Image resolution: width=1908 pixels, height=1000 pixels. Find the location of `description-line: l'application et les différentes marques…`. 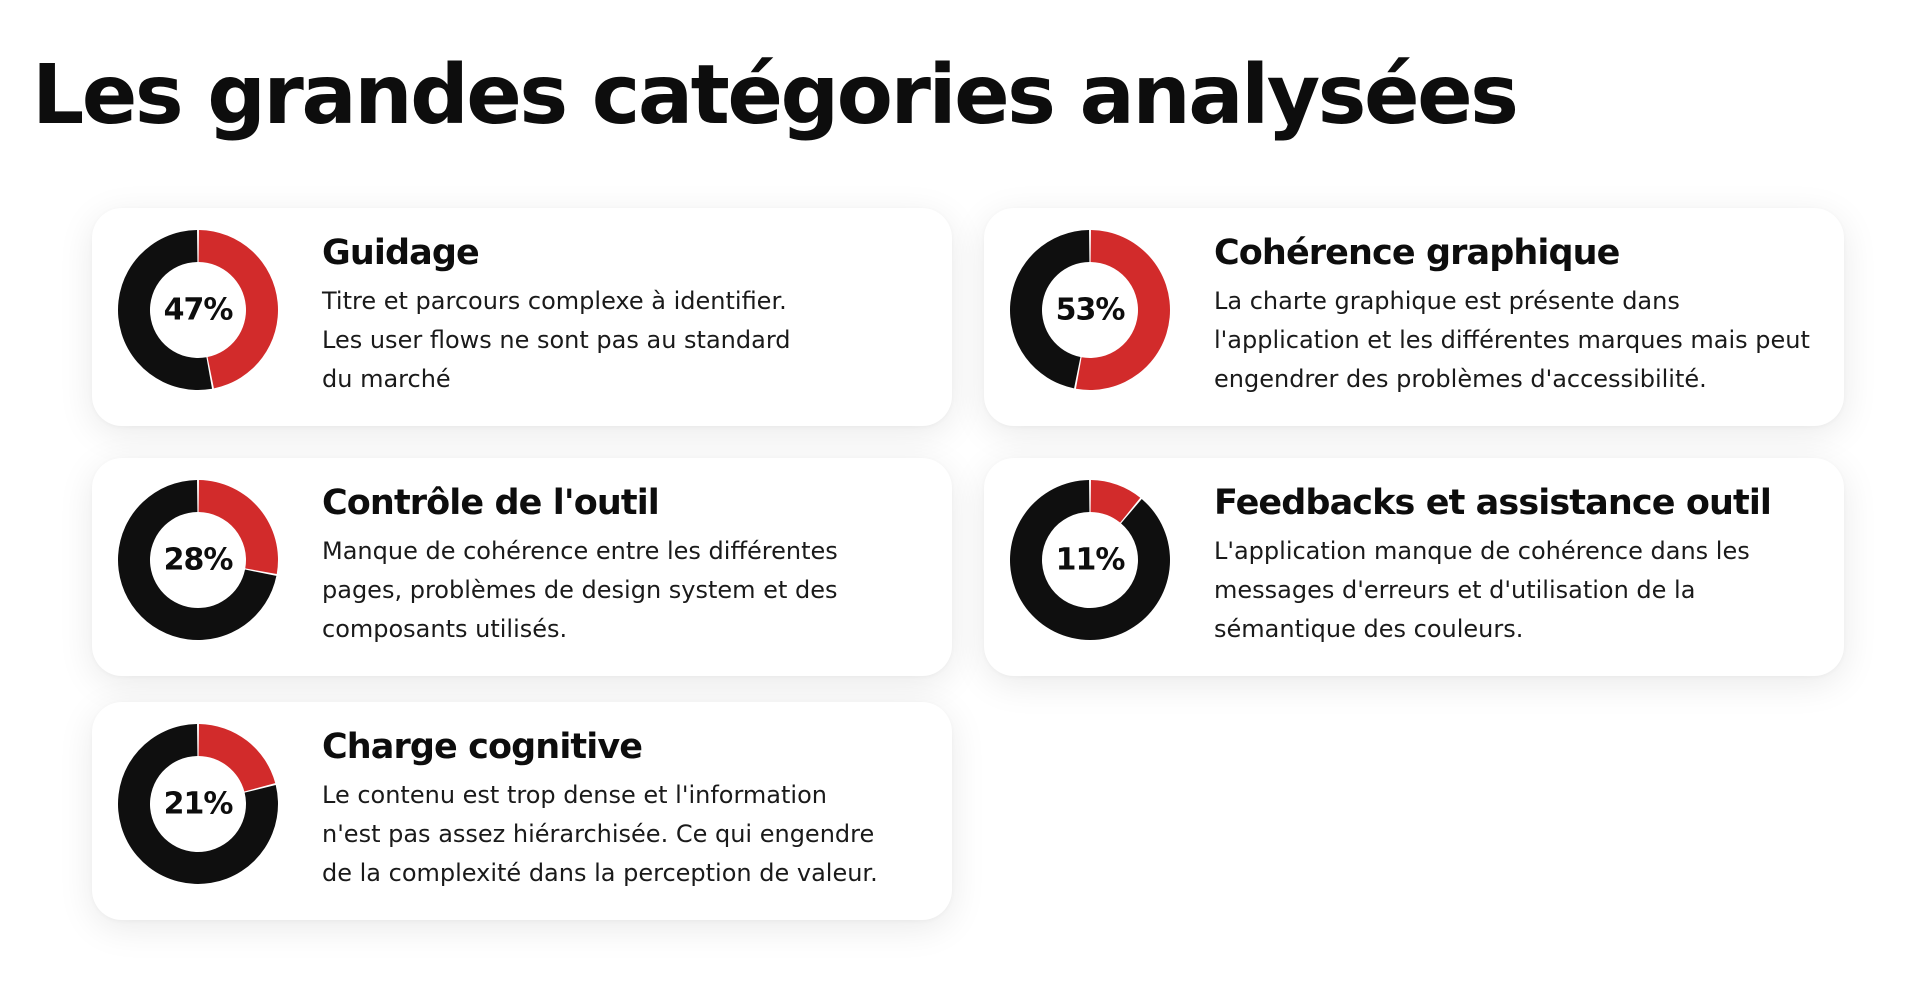

description-line: l'application et les différentes marques… is located at coordinates (1512, 340).